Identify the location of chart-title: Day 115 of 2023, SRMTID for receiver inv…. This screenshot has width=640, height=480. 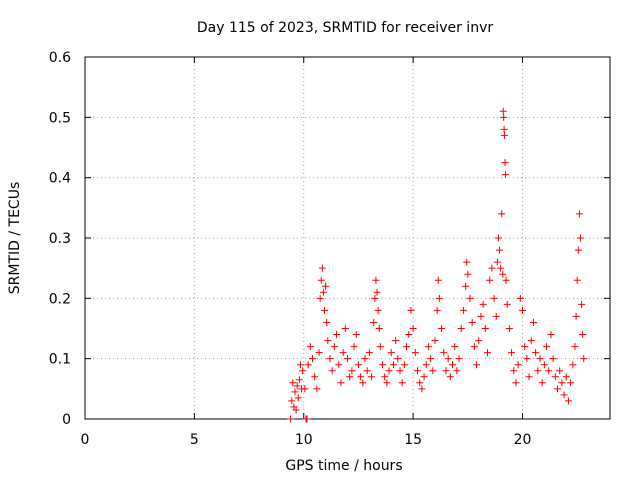
(345, 28).